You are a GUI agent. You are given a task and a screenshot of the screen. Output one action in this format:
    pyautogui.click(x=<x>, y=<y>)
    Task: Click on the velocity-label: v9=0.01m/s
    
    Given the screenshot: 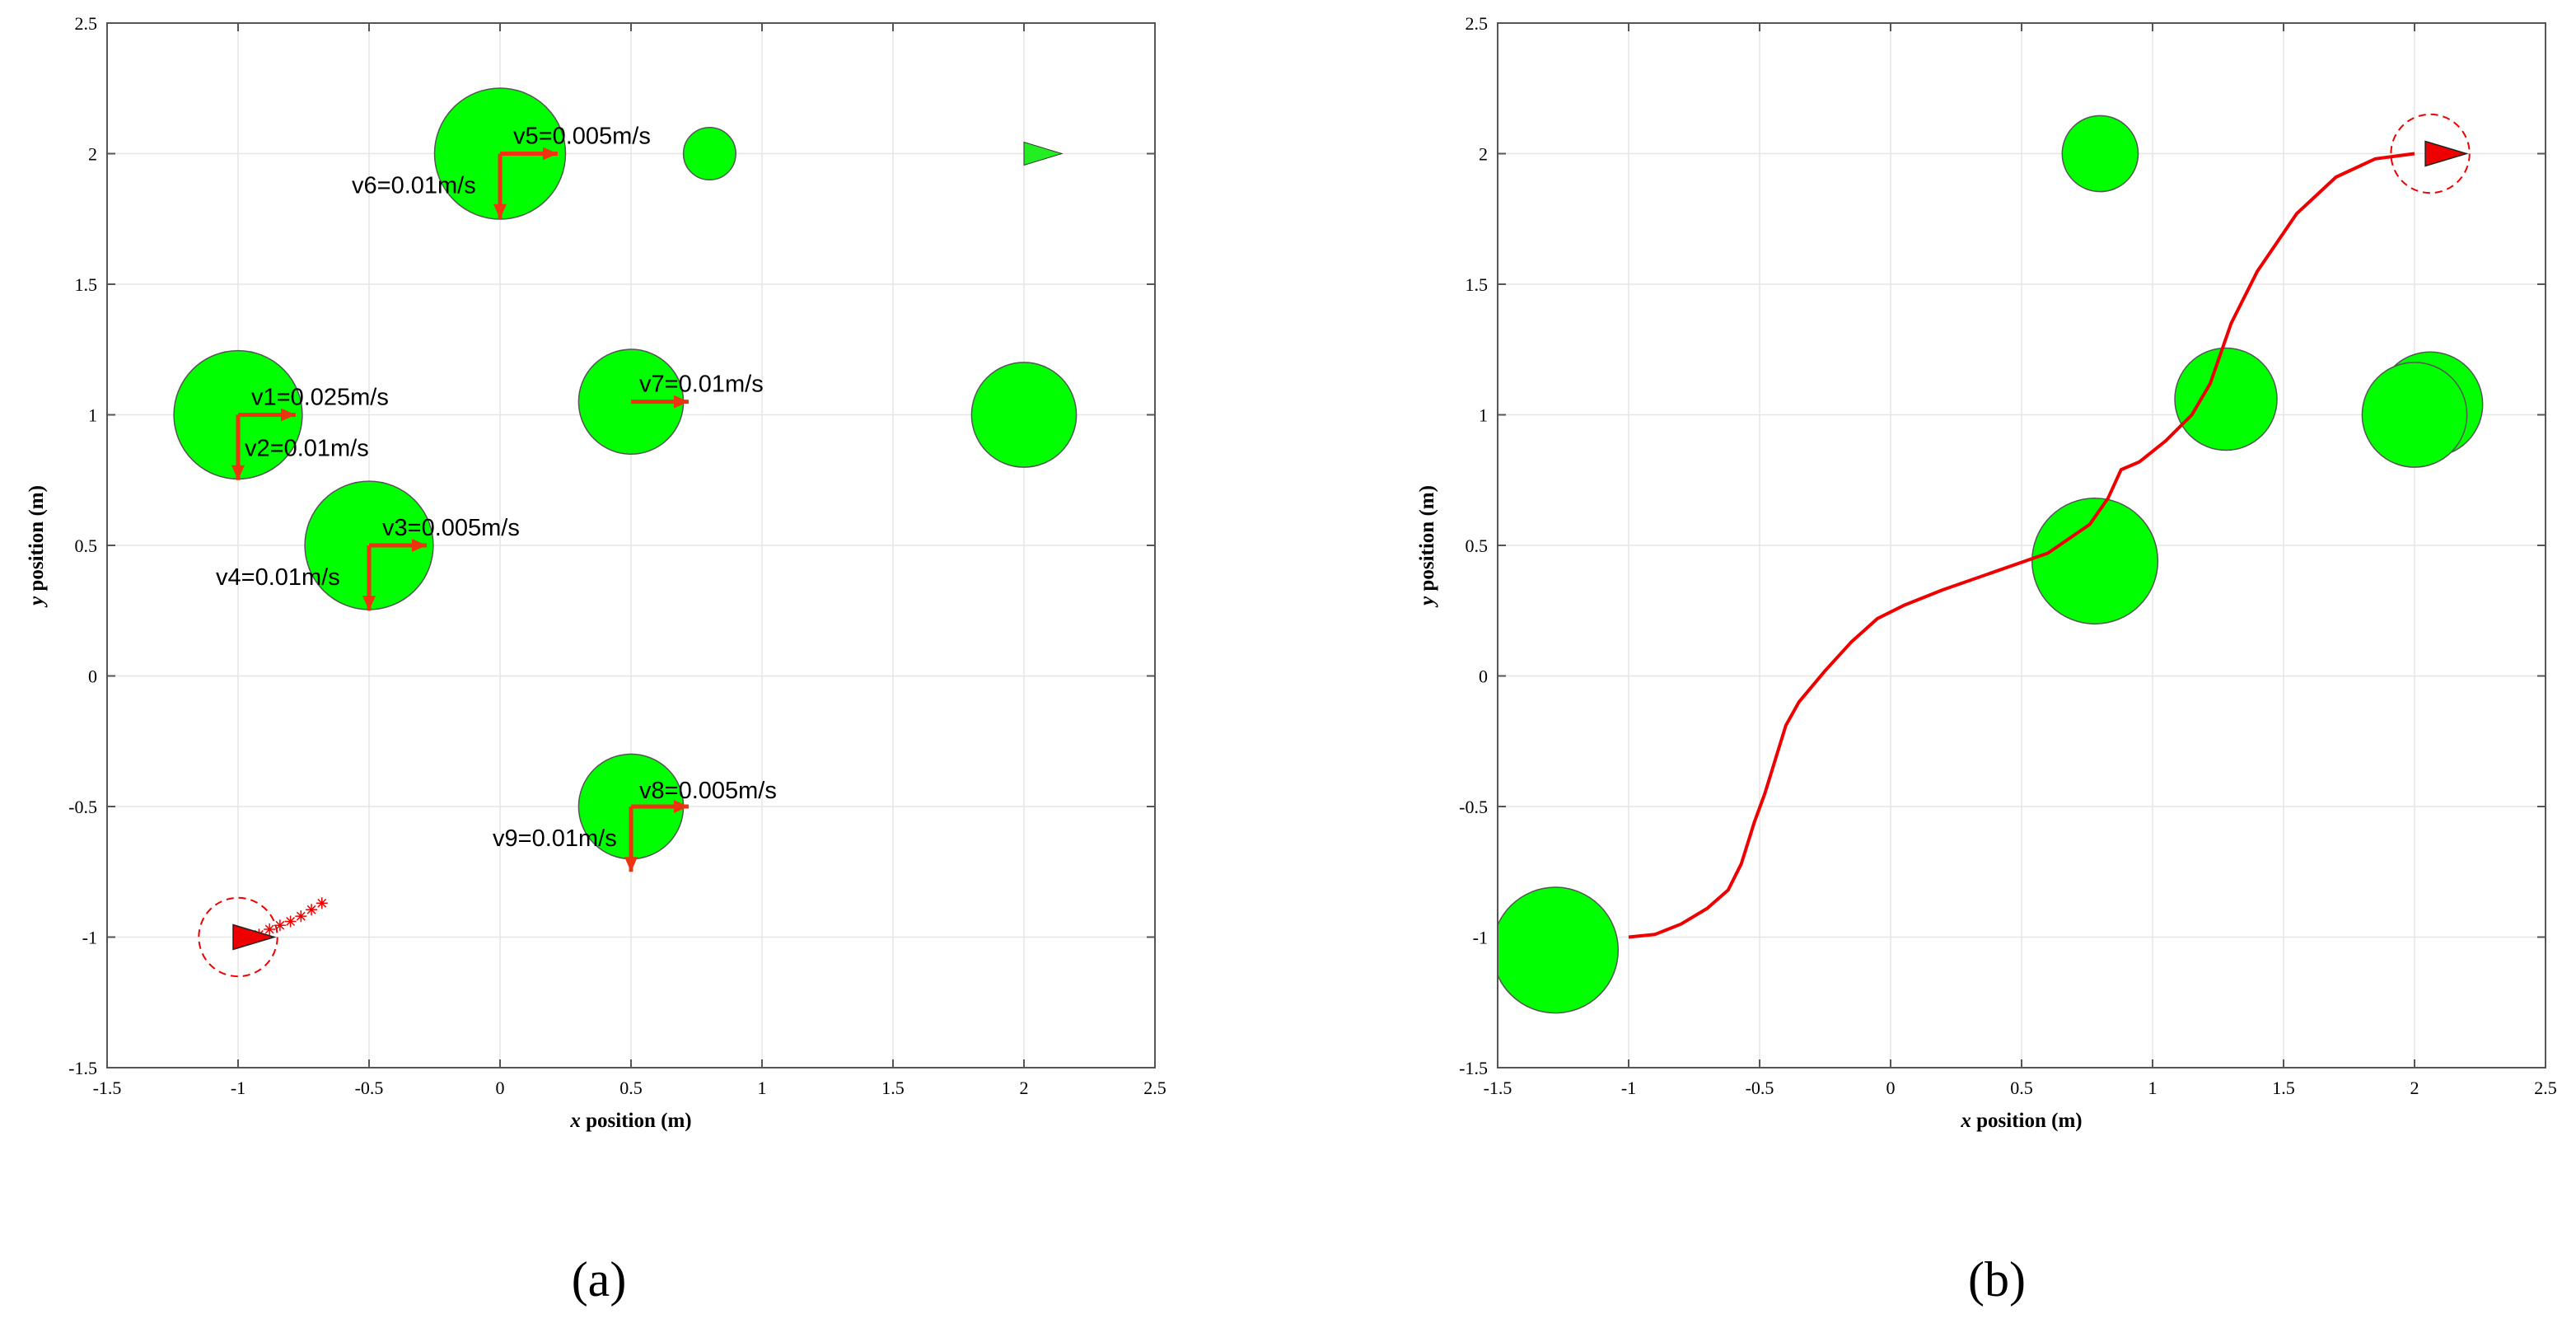 What is the action you would take?
    pyautogui.click(x=555, y=838)
    